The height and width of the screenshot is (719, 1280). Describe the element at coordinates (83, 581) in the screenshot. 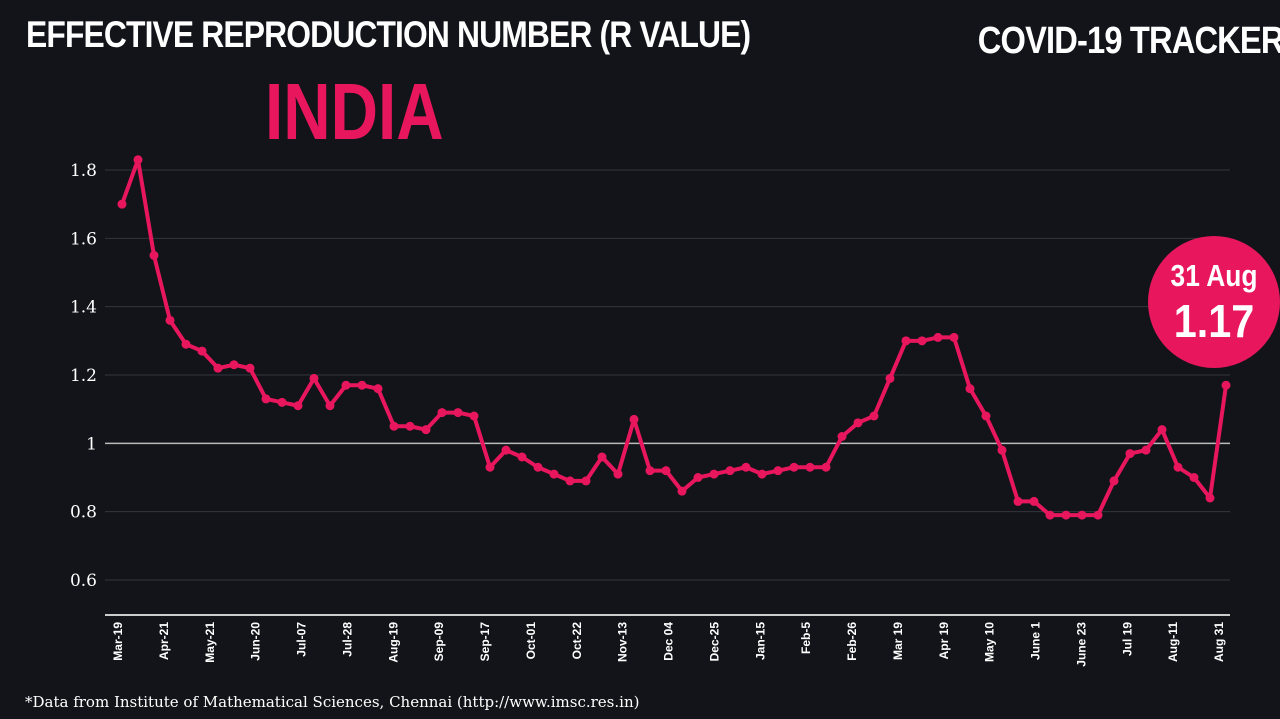

I see `y-tick-label: 0.6` at that location.